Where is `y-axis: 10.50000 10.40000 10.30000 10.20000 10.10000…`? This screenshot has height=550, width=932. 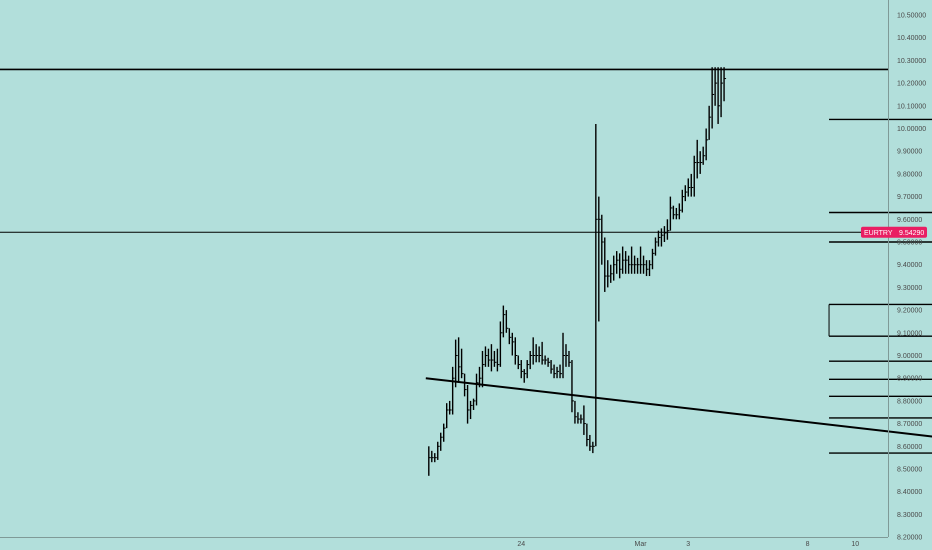 y-axis: 10.50000 10.40000 10.30000 10.20000 10.10000… is located at coordinates (911, 277).